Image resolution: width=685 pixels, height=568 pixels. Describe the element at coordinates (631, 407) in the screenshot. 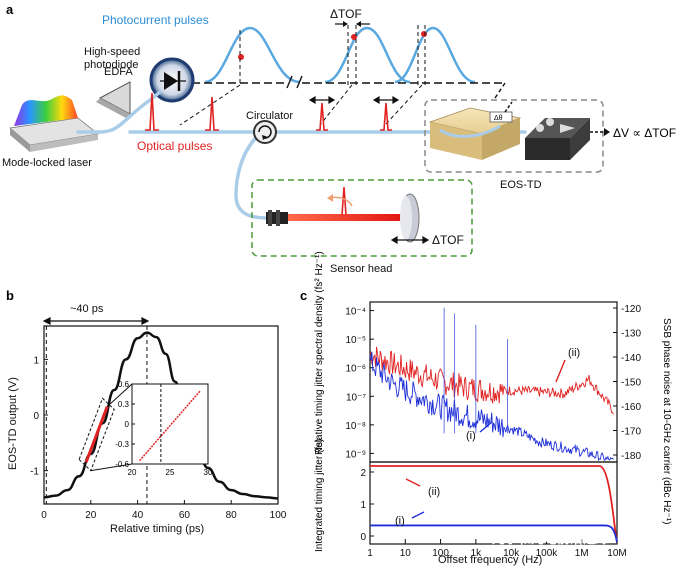

I see `plot-c-right-ytick-label: -160` at that location.